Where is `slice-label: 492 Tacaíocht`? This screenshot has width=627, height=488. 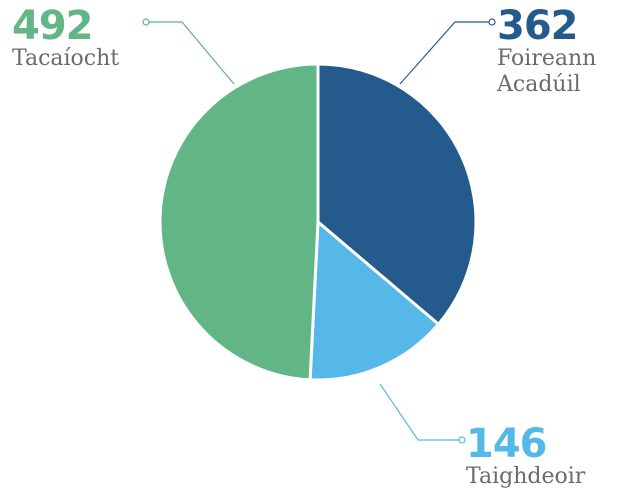 slice-label: 492 Tacaíocht is located at coordinates (82, 39).